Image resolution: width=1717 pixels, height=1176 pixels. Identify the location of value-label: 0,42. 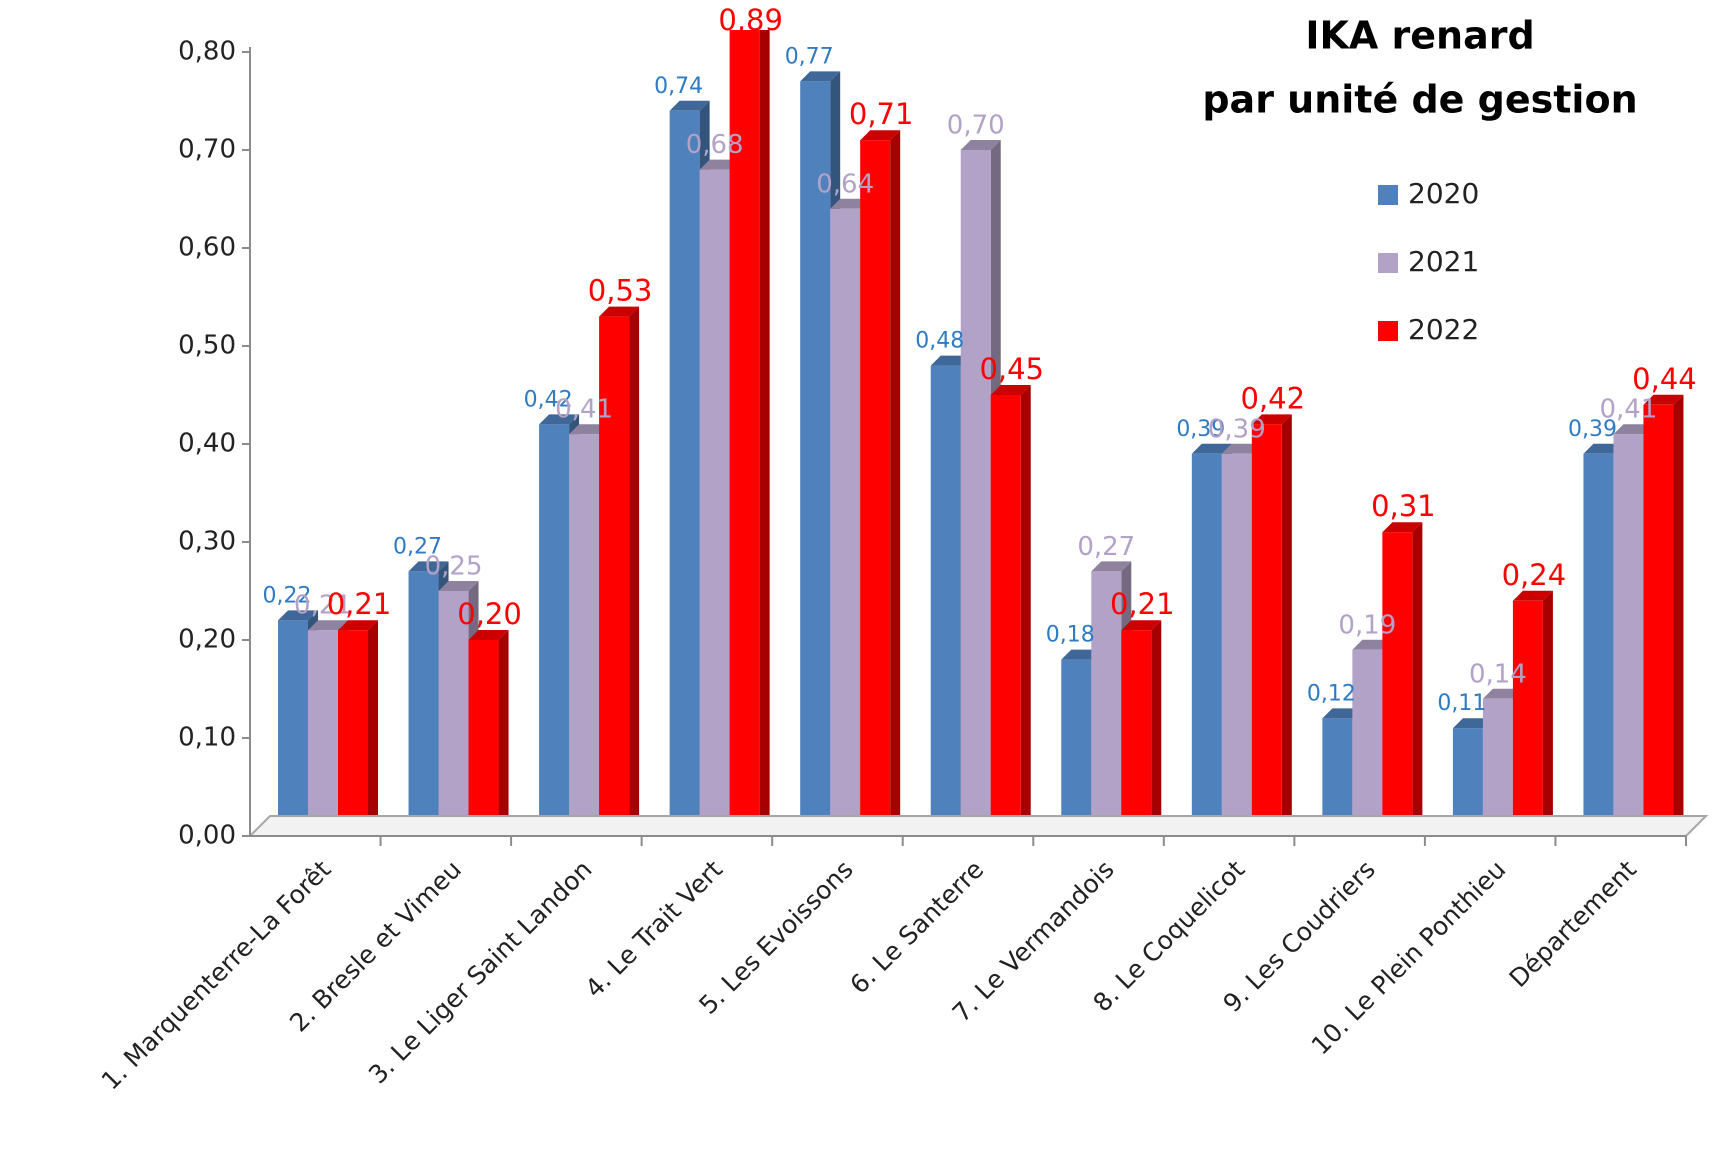
(1273, 398).